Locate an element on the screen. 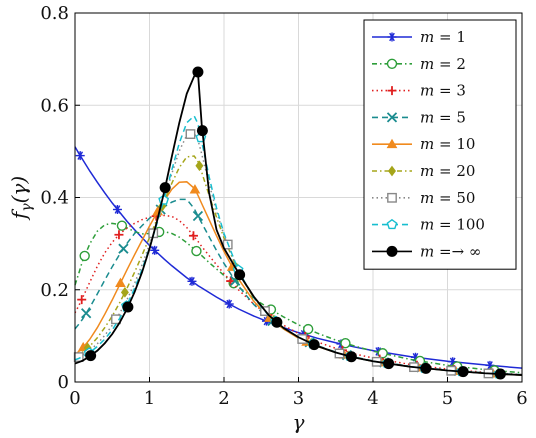  x-tick-label: 2 is located at coordinates (223, 398).